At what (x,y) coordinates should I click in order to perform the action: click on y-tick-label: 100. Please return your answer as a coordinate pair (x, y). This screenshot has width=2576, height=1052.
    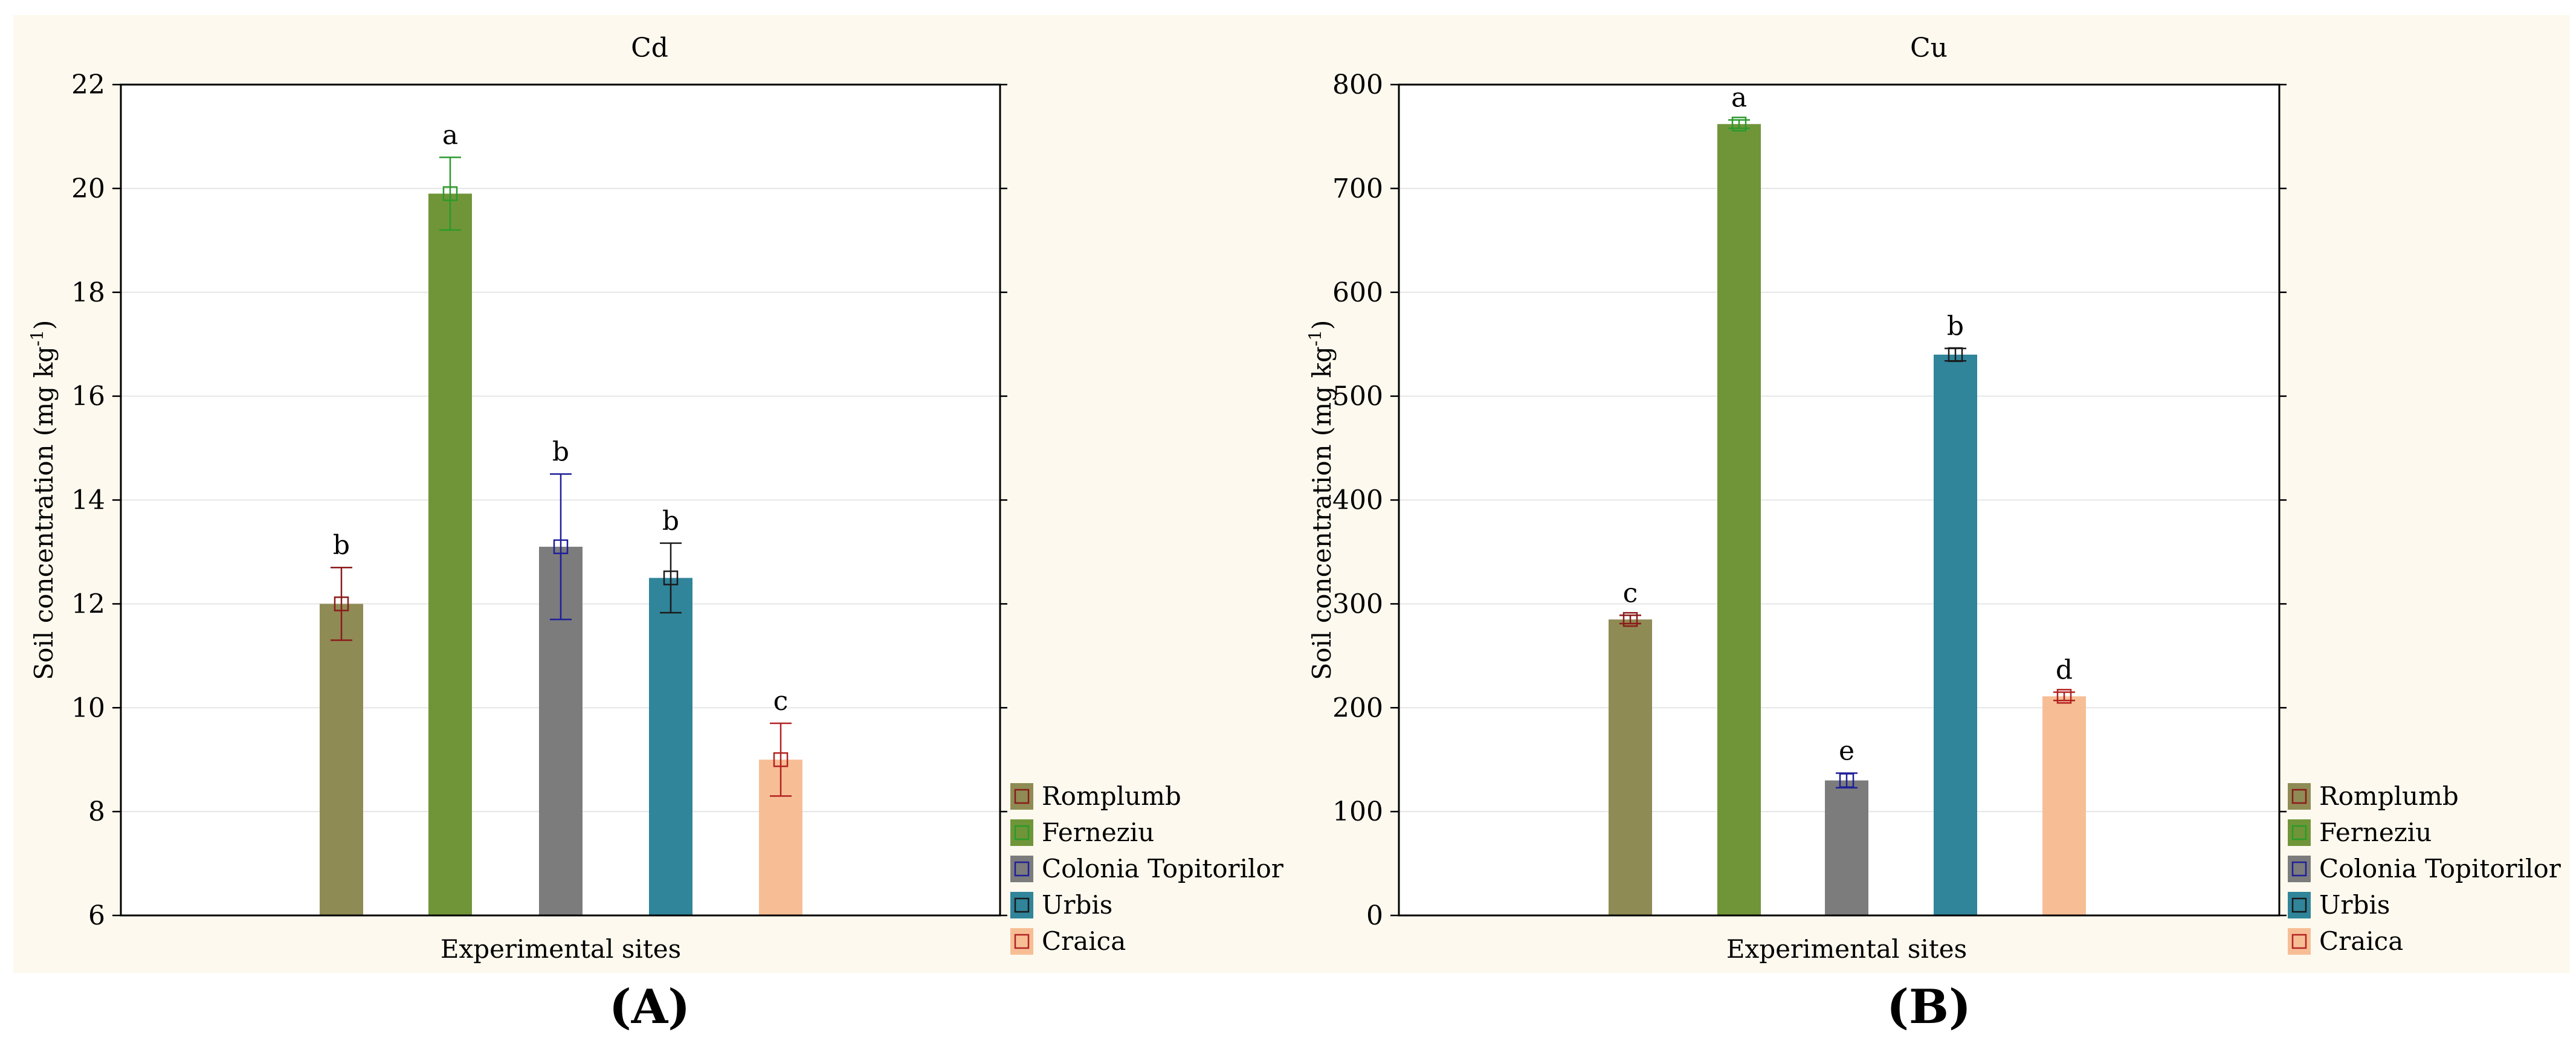
    Looking at the image, I should click on (1358, 811).